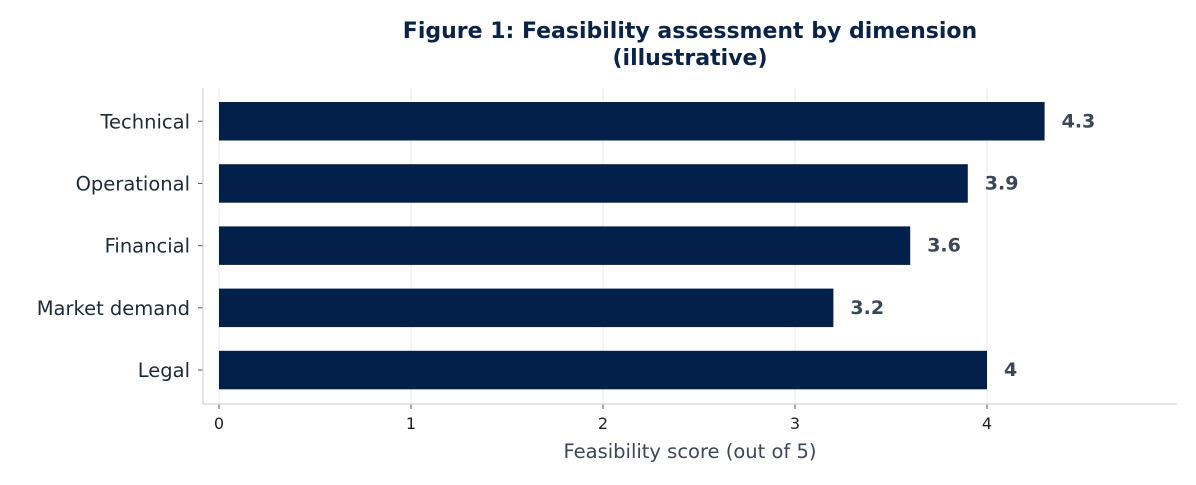  What do you see at coordinates (1002, 183) in the screenshot?
I see `value-label-operational: 3.9` at bounding box center [1002, 183].